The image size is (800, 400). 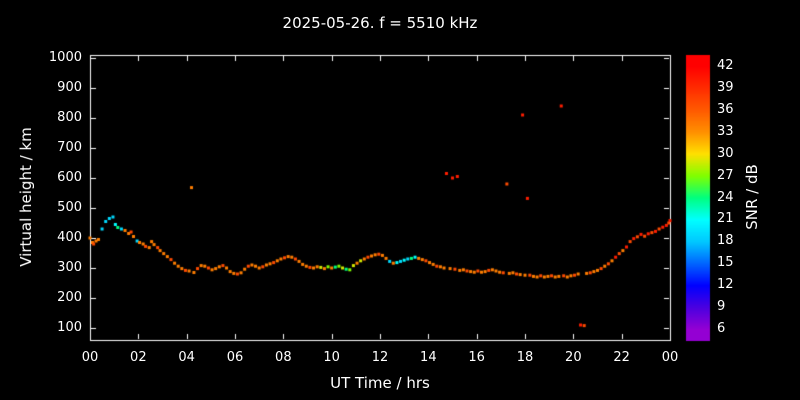 What do you see at coordinates (725, 87) in the screenshot?
I see `colorbar-tick-label: 39` at bounding box center [725, 87].